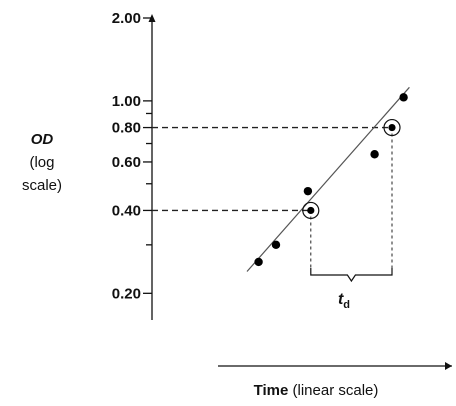 This screenshot has height=406, width=456. Describe the element at coordinates (149, 167) in the screenshot. I see `axes` at that location.